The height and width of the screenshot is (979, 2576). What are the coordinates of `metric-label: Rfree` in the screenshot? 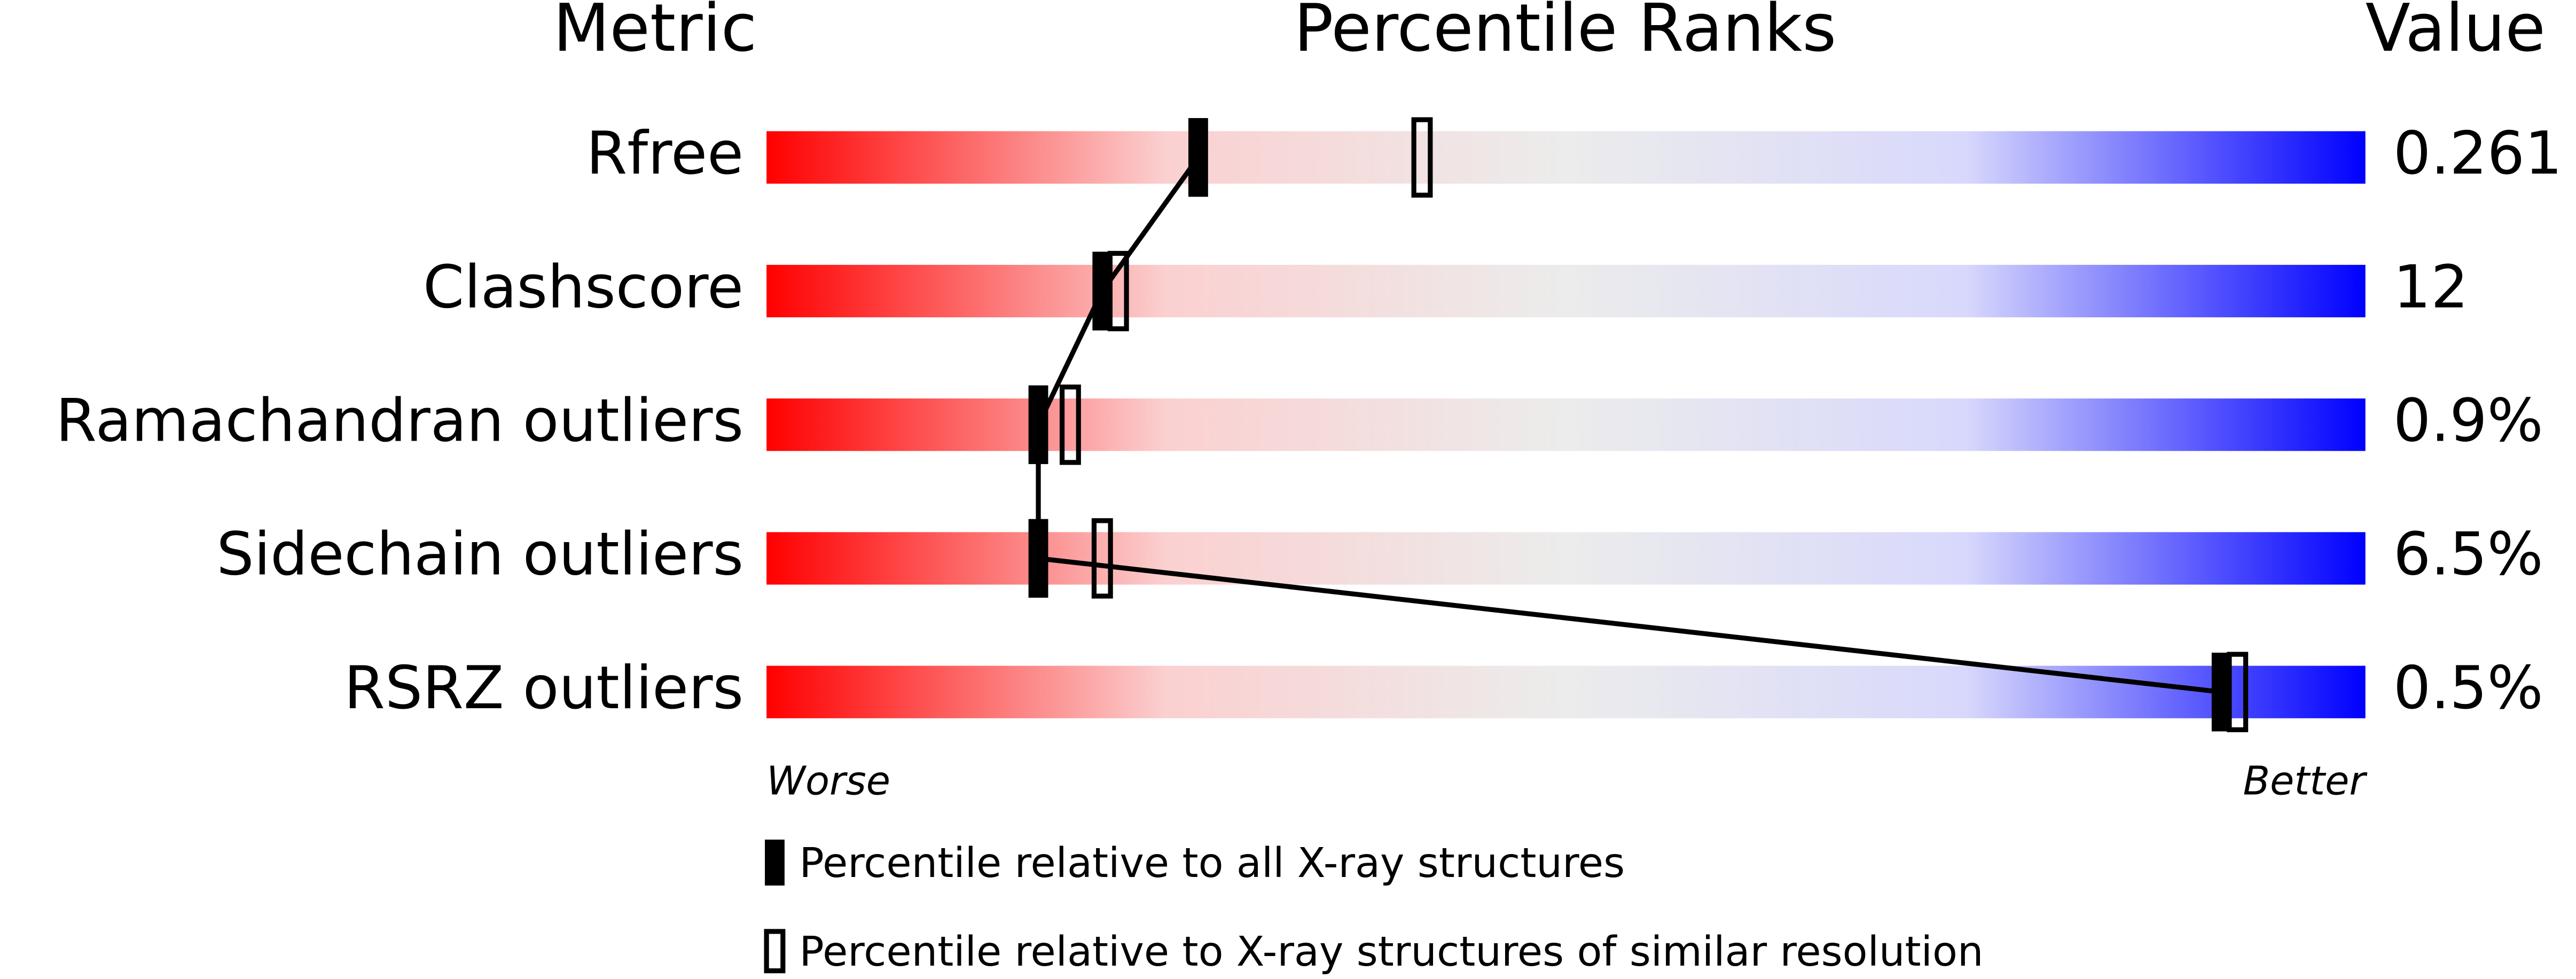 It's located at (664, 153).